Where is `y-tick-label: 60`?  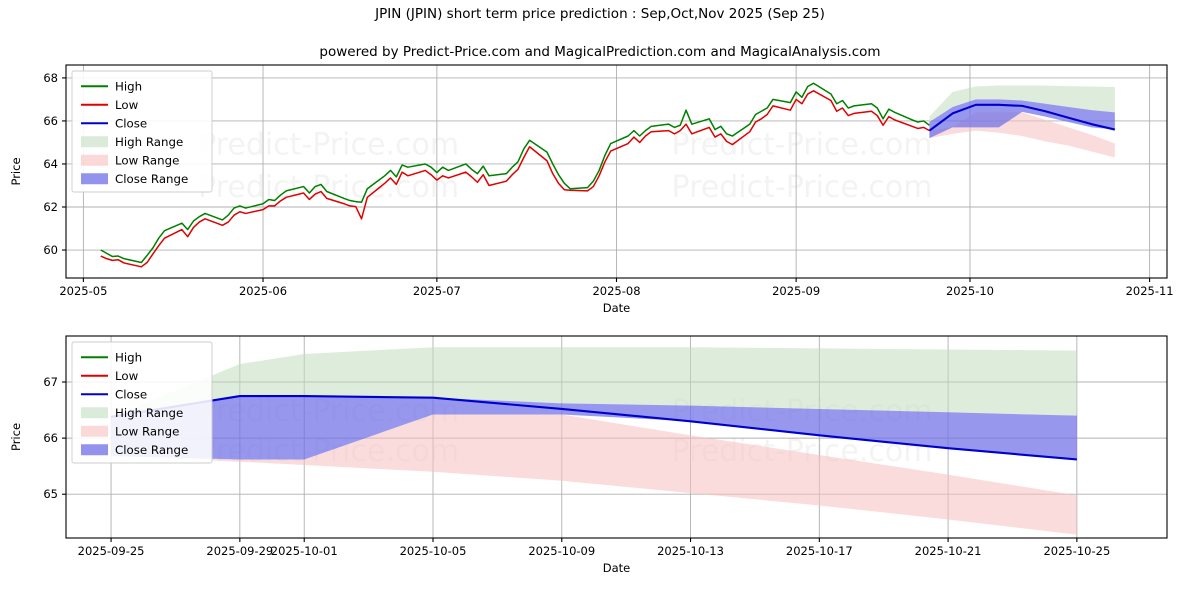
y-tick-label: 60 is located at coordinates (50, 250).